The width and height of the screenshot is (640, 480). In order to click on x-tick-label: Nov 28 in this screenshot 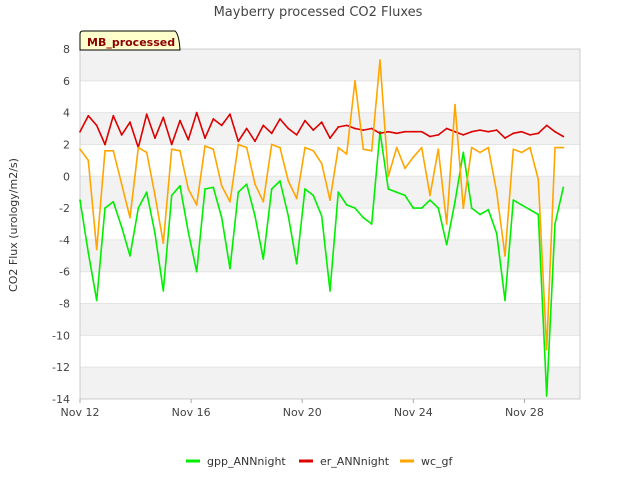, I will do `click(524, 412)`.